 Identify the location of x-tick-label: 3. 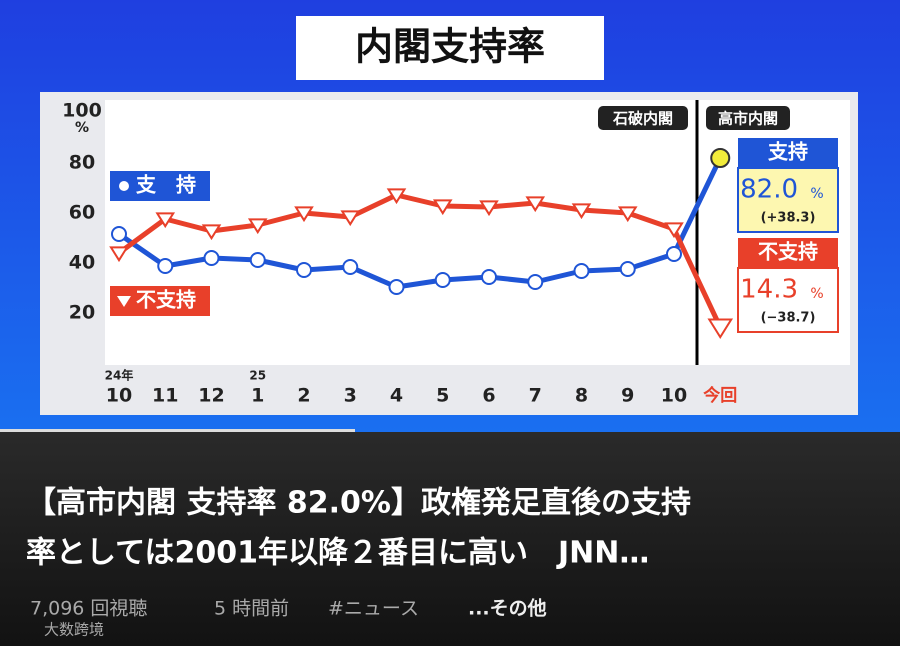
(350, 396).